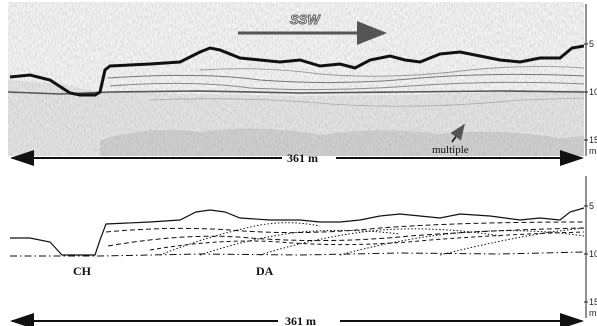  Describe the element at coordinates (457, 133) in the screenshot. I see `multiple-pointer-arrow` at that location.